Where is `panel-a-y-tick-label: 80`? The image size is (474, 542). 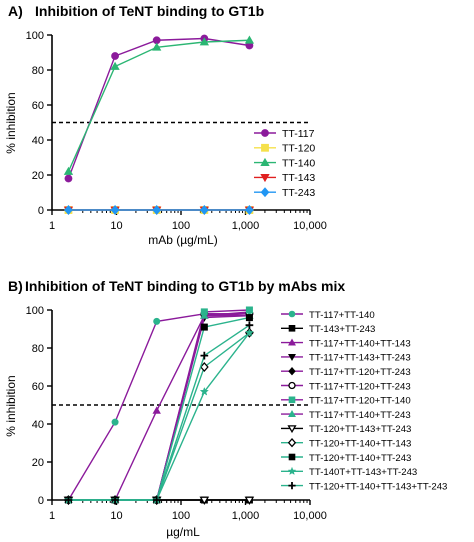
panel-a-y-tick-label: 80 is located at coordinates (38, 71).